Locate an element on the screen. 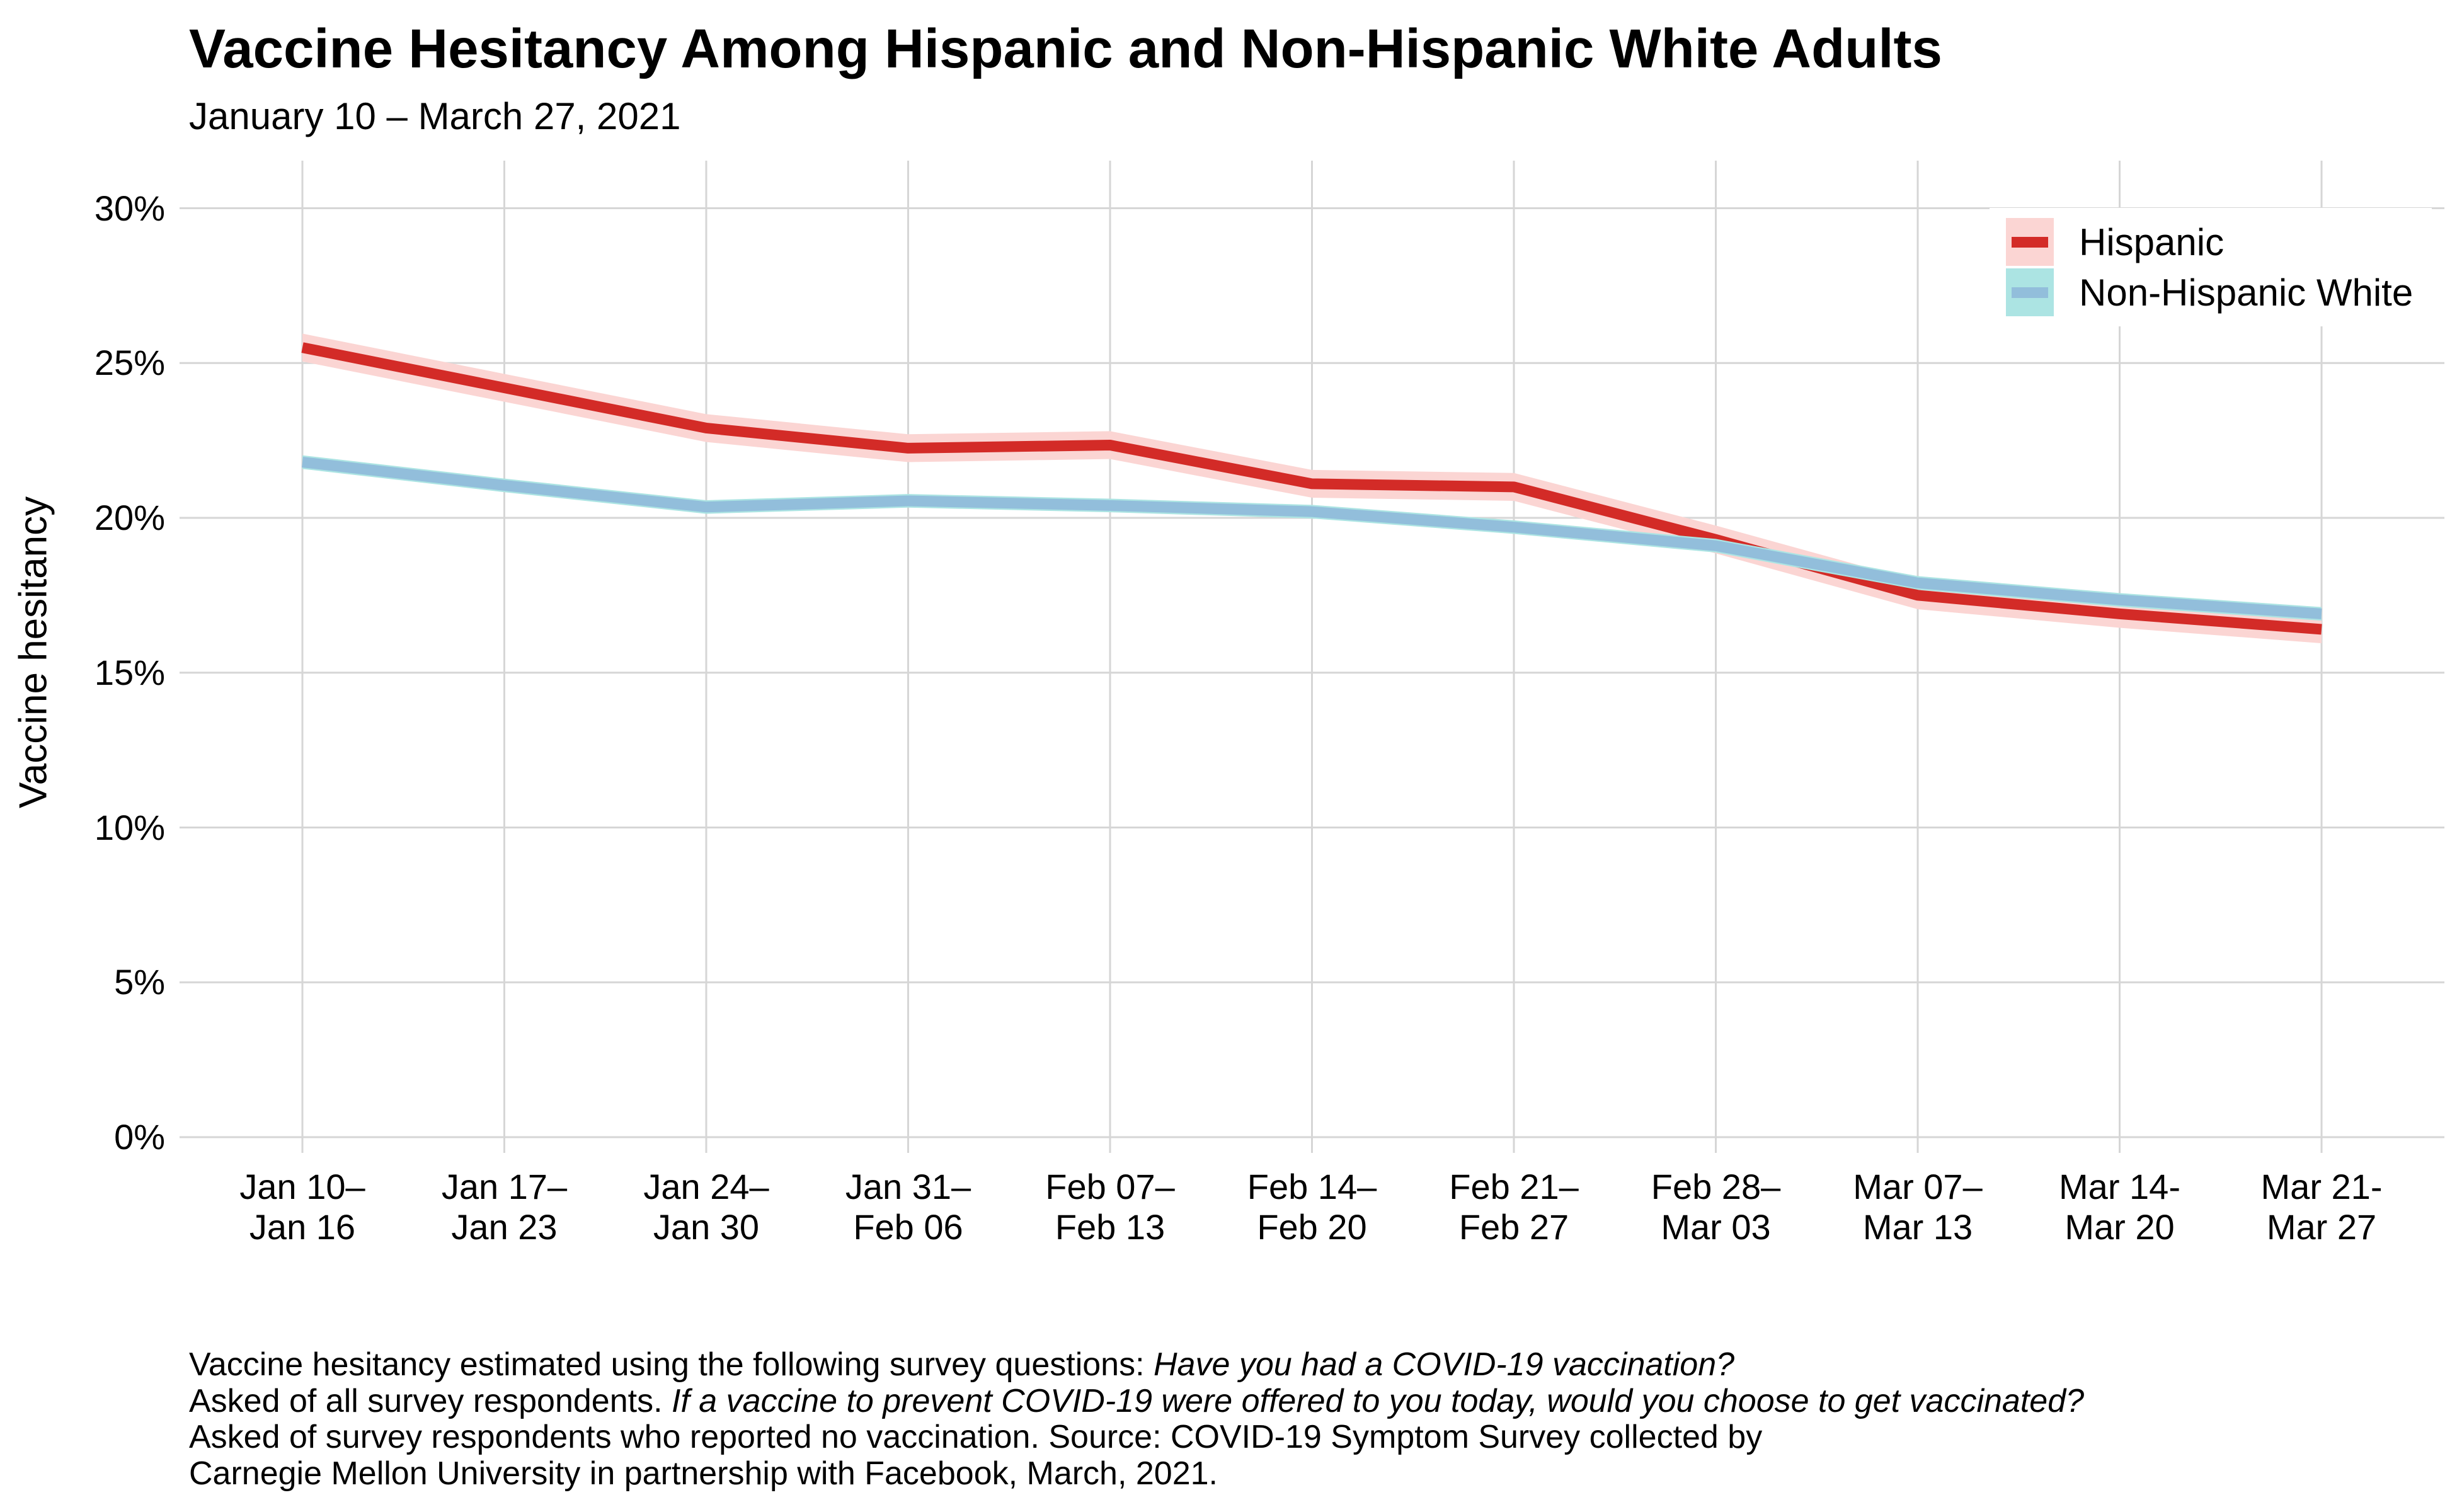 Image resolution: width=2457 pixels, height=1512 pixels. x-tick-label: Jan 10– Jan 16 is located at coordinates (302, 1207).